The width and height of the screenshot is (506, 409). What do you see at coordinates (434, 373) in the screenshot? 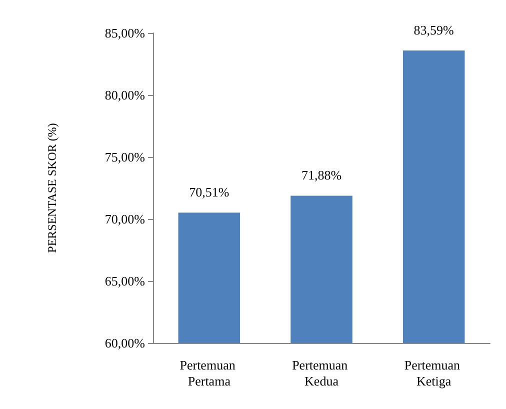
I see `x-tick-label: Pertemuan Ketiga` at bounding box center [434, 373].